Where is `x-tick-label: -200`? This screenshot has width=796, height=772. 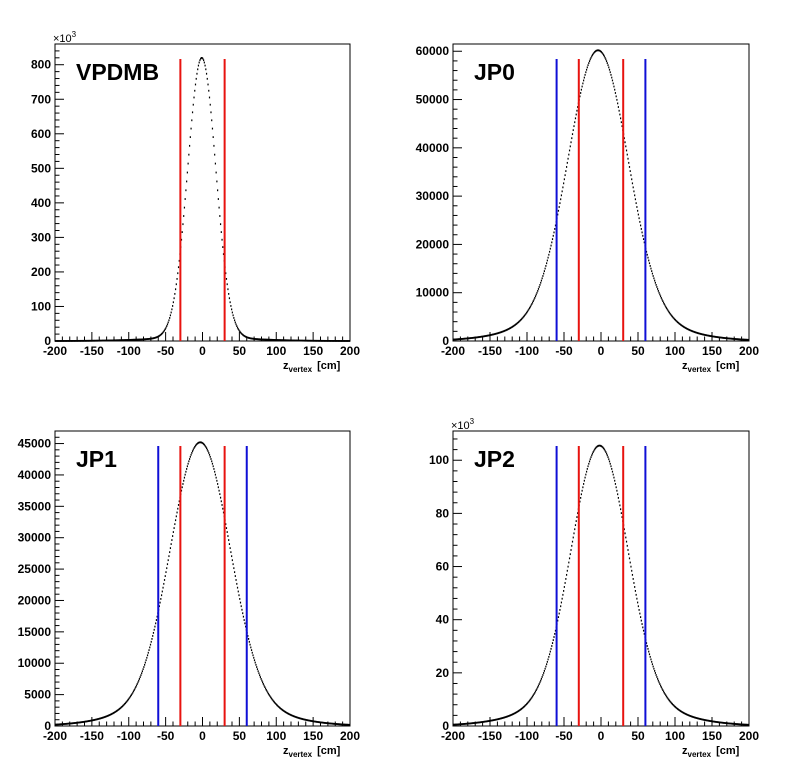
x-tick-label: -200 is located at coordinates (55, 736).